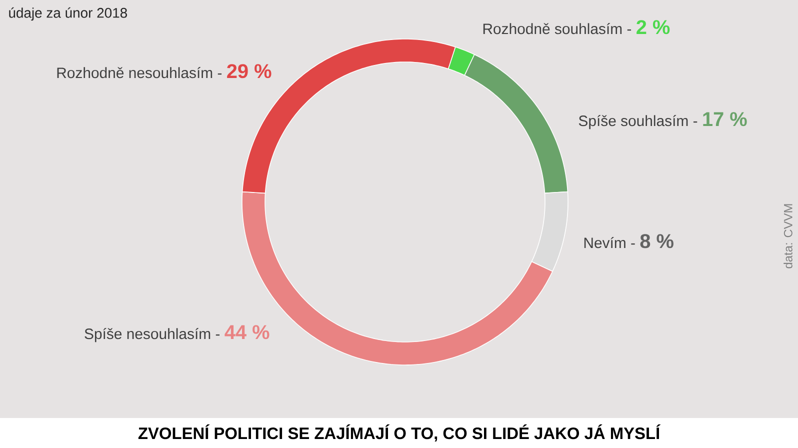  Describe the element at coordinates (788, 236) in the screenshot. I see `text: data: CVVM` at that location.